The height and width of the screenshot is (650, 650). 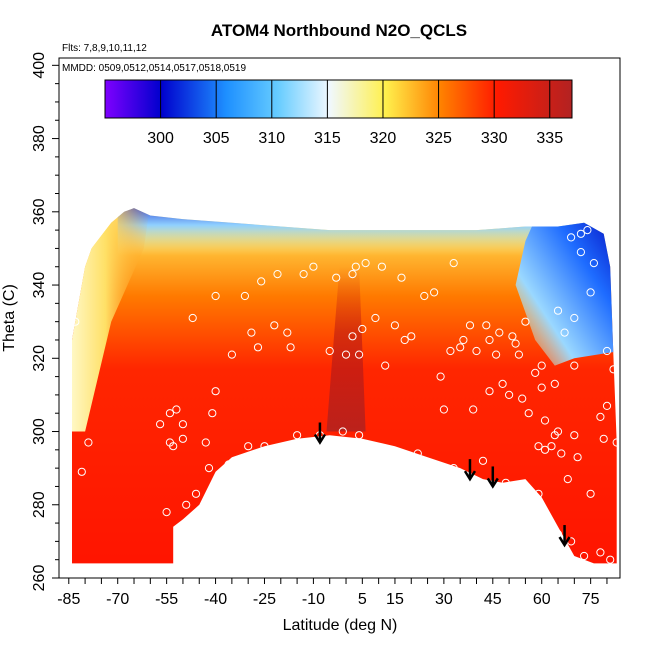 I want to click on y-tick-label: 360, so click(x=39, y=211).